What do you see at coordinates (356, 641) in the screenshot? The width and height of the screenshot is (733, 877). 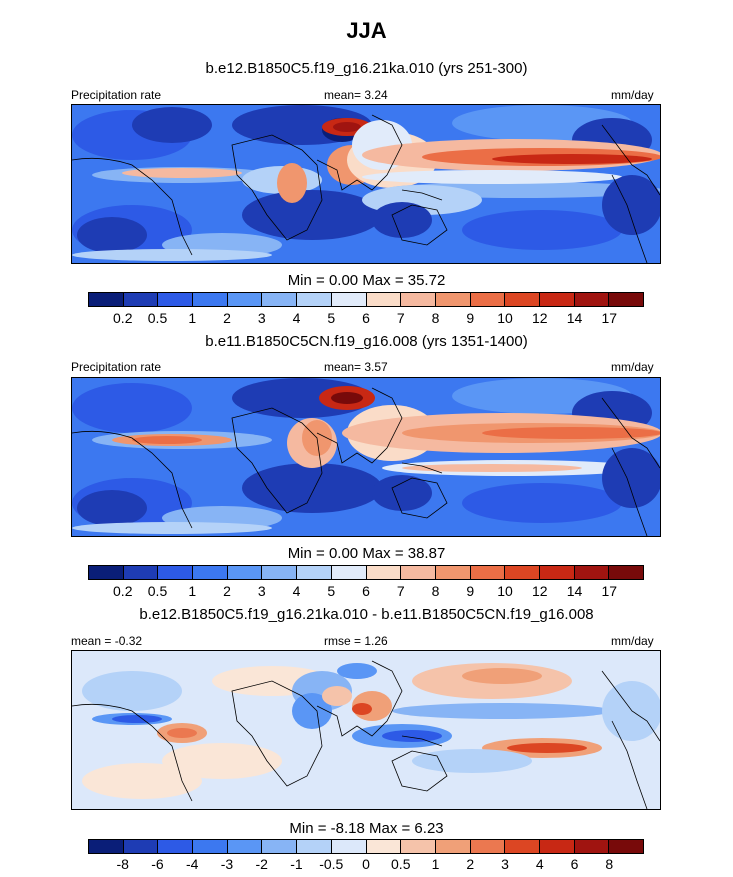 I see `panel-3-rmse-label: rmse = 1.26` at bounding box center [356, 641].